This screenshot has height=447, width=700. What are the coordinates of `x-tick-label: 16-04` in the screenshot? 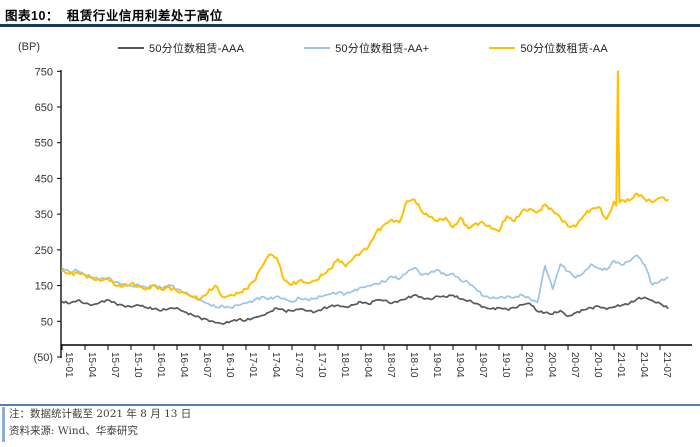 It's located at (183, 365).